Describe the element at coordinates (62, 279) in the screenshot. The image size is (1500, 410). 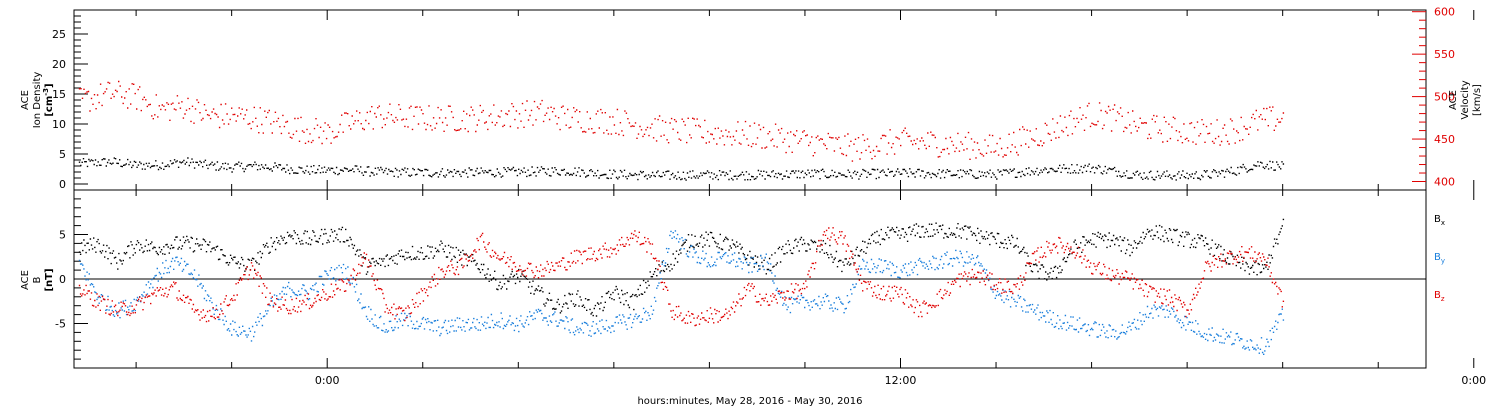
I see `bfield-tick-label: 0` at that location.